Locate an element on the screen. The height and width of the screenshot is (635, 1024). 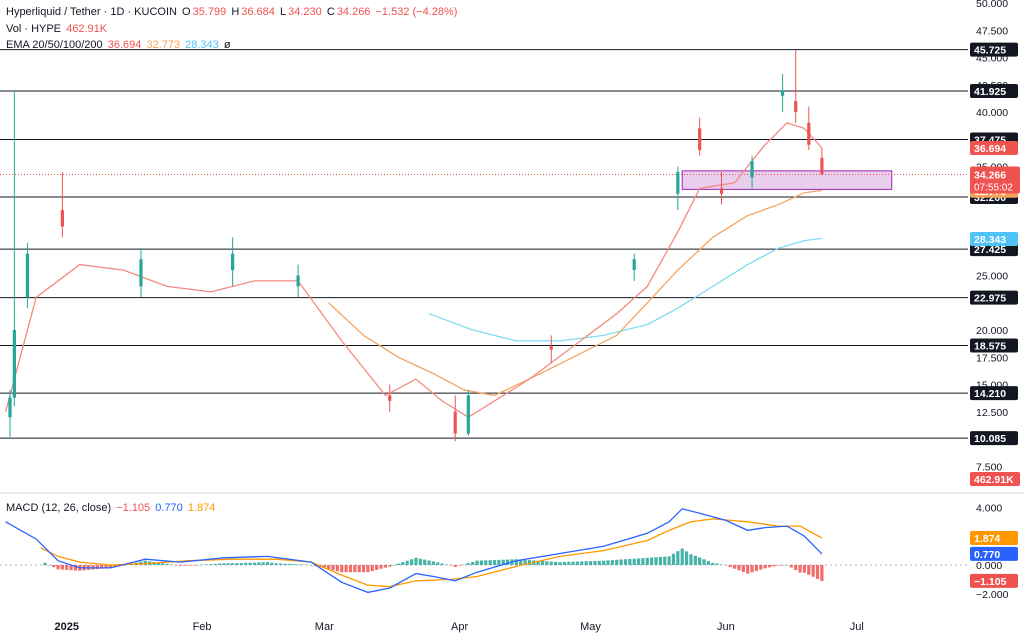
macd-signal-value: 1.874 is located at coordinates (201, 508).